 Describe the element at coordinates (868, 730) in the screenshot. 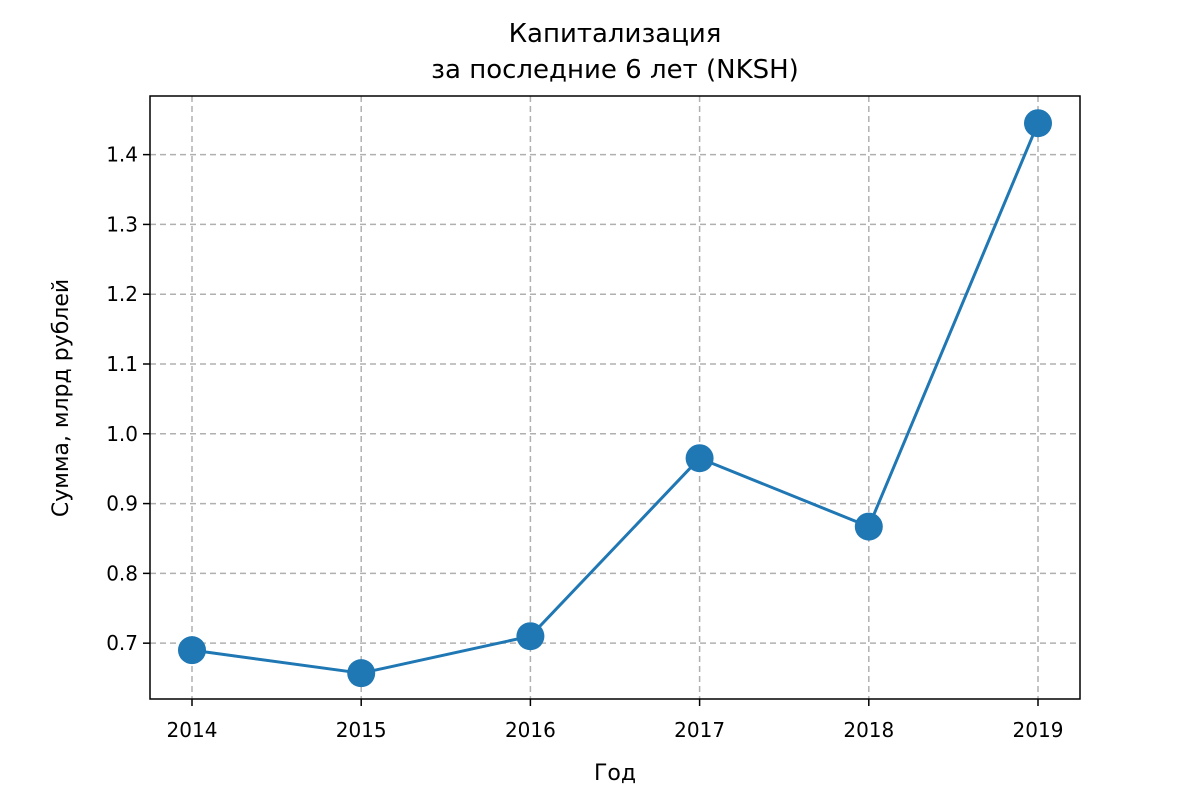

I see `x-tick-label: 2018` at that location.